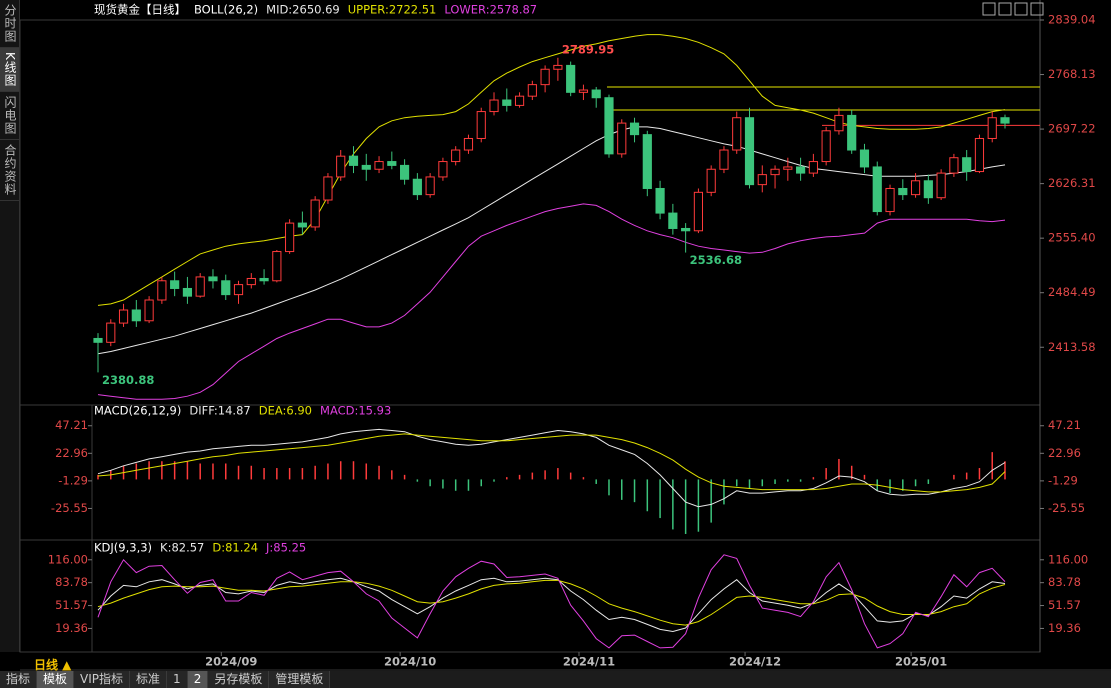  I want to click on x-tick-label: 2025/01, so click(921, 662).